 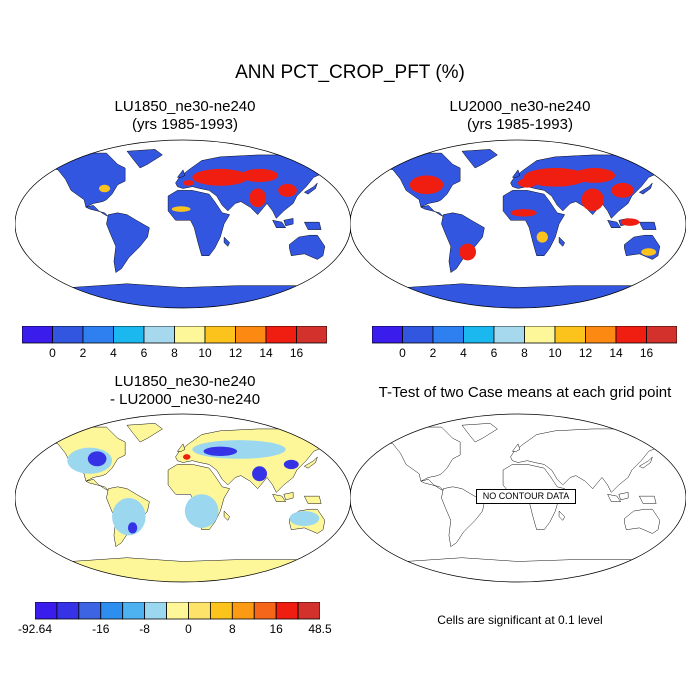 What do you see at coordinates (402, 353) in the screenshot?
I see `colorbar-lu2000-tick: 0` at bounding box center [402, 353].